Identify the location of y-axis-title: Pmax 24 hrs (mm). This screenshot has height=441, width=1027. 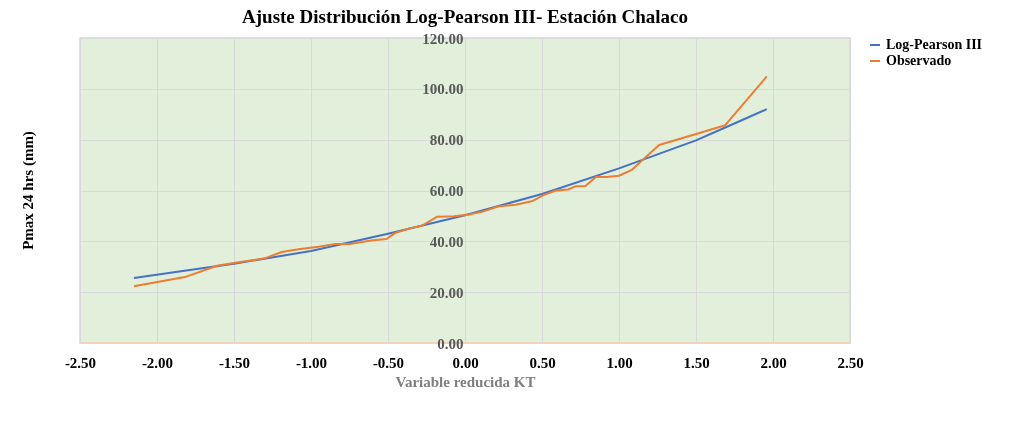
(28, 190).